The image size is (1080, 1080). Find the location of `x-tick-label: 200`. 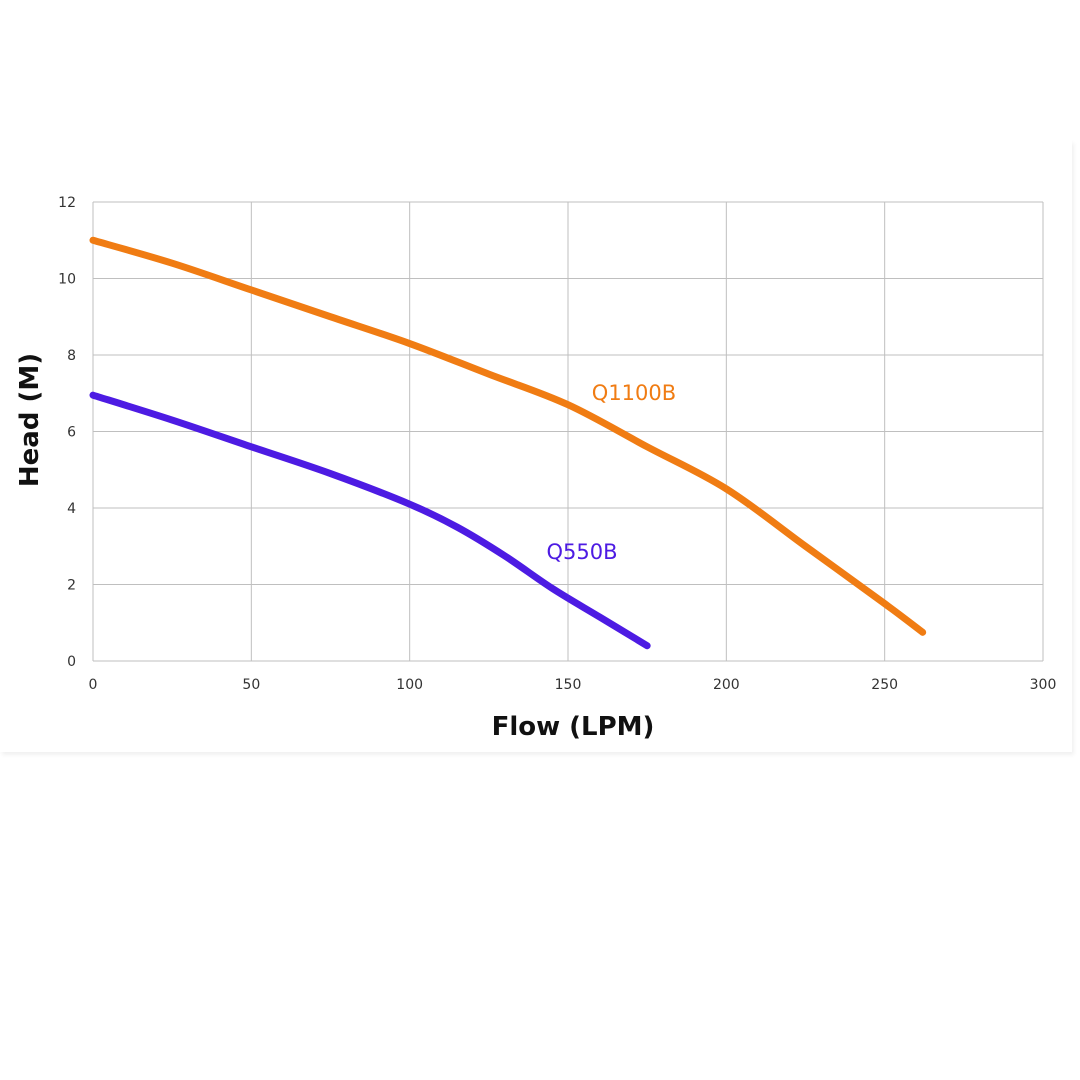

x-tick-label: 200 is located at coordinates (726, 685).